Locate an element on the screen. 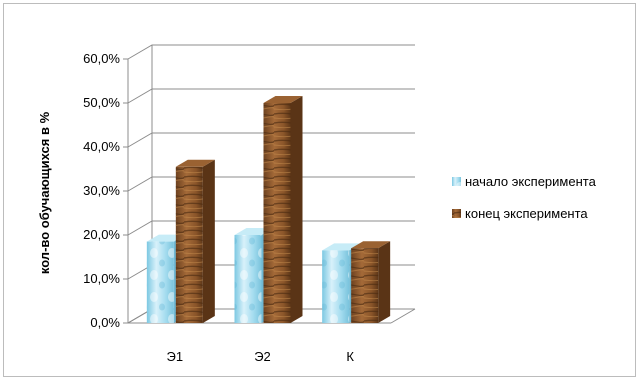  legend-label: начало эксперимента is located at coordinates (531, 181).